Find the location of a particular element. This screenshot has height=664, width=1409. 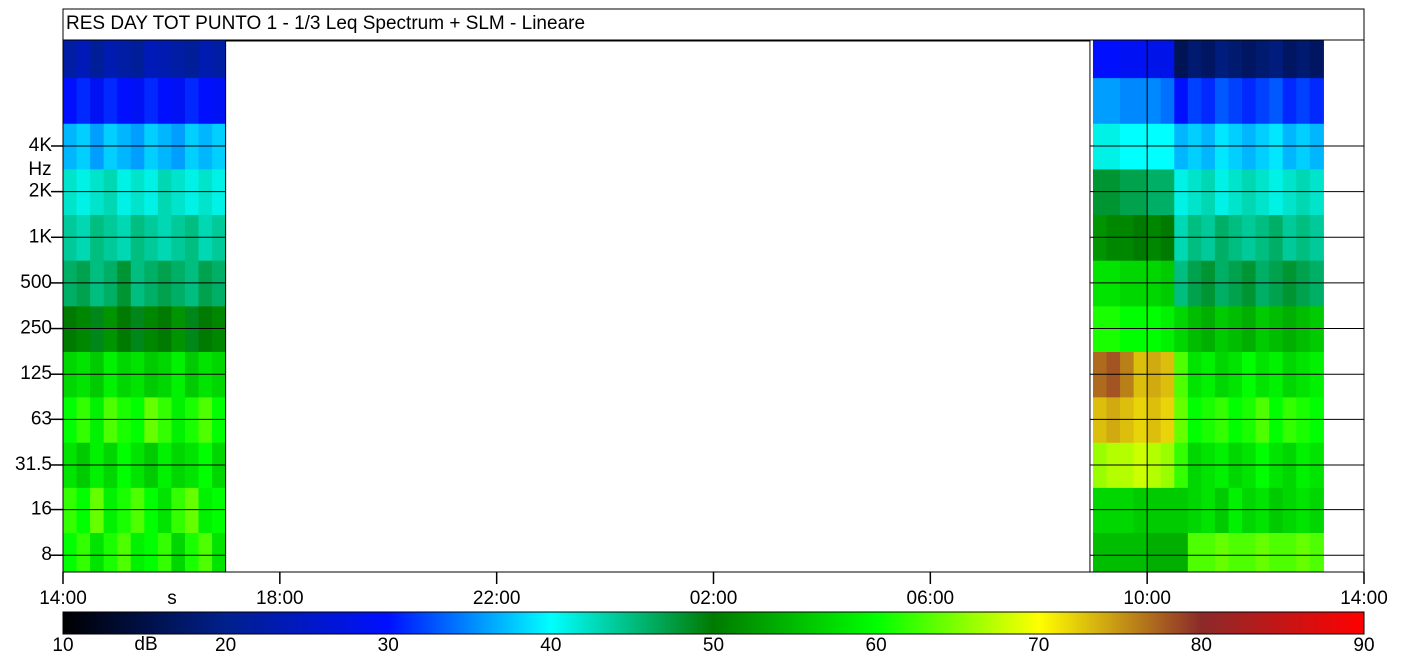

colorbar-tick-label: 30 is located at coordinates (388, 645).